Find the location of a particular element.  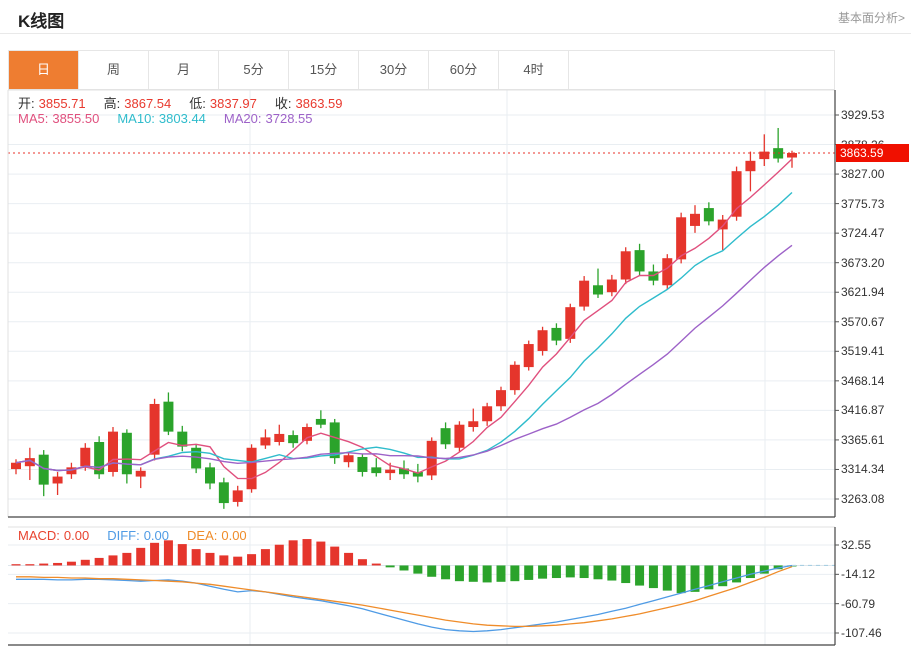

tab-month: 月 is located at coordinates (184, 70).